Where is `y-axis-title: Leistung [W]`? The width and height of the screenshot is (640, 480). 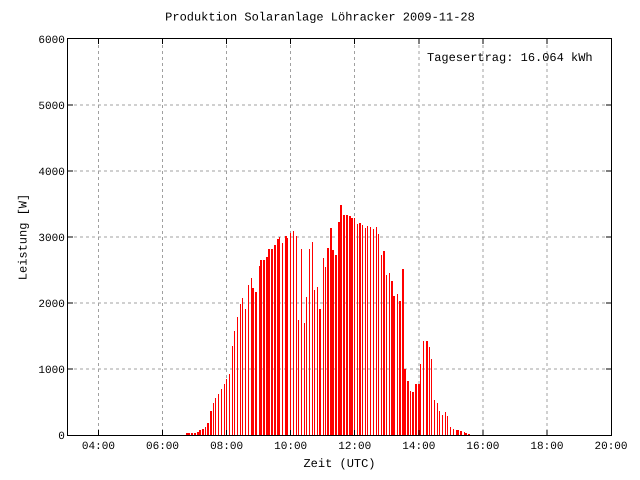 y-axis-title: Leistung [W] is located at coordinates (23, 237).